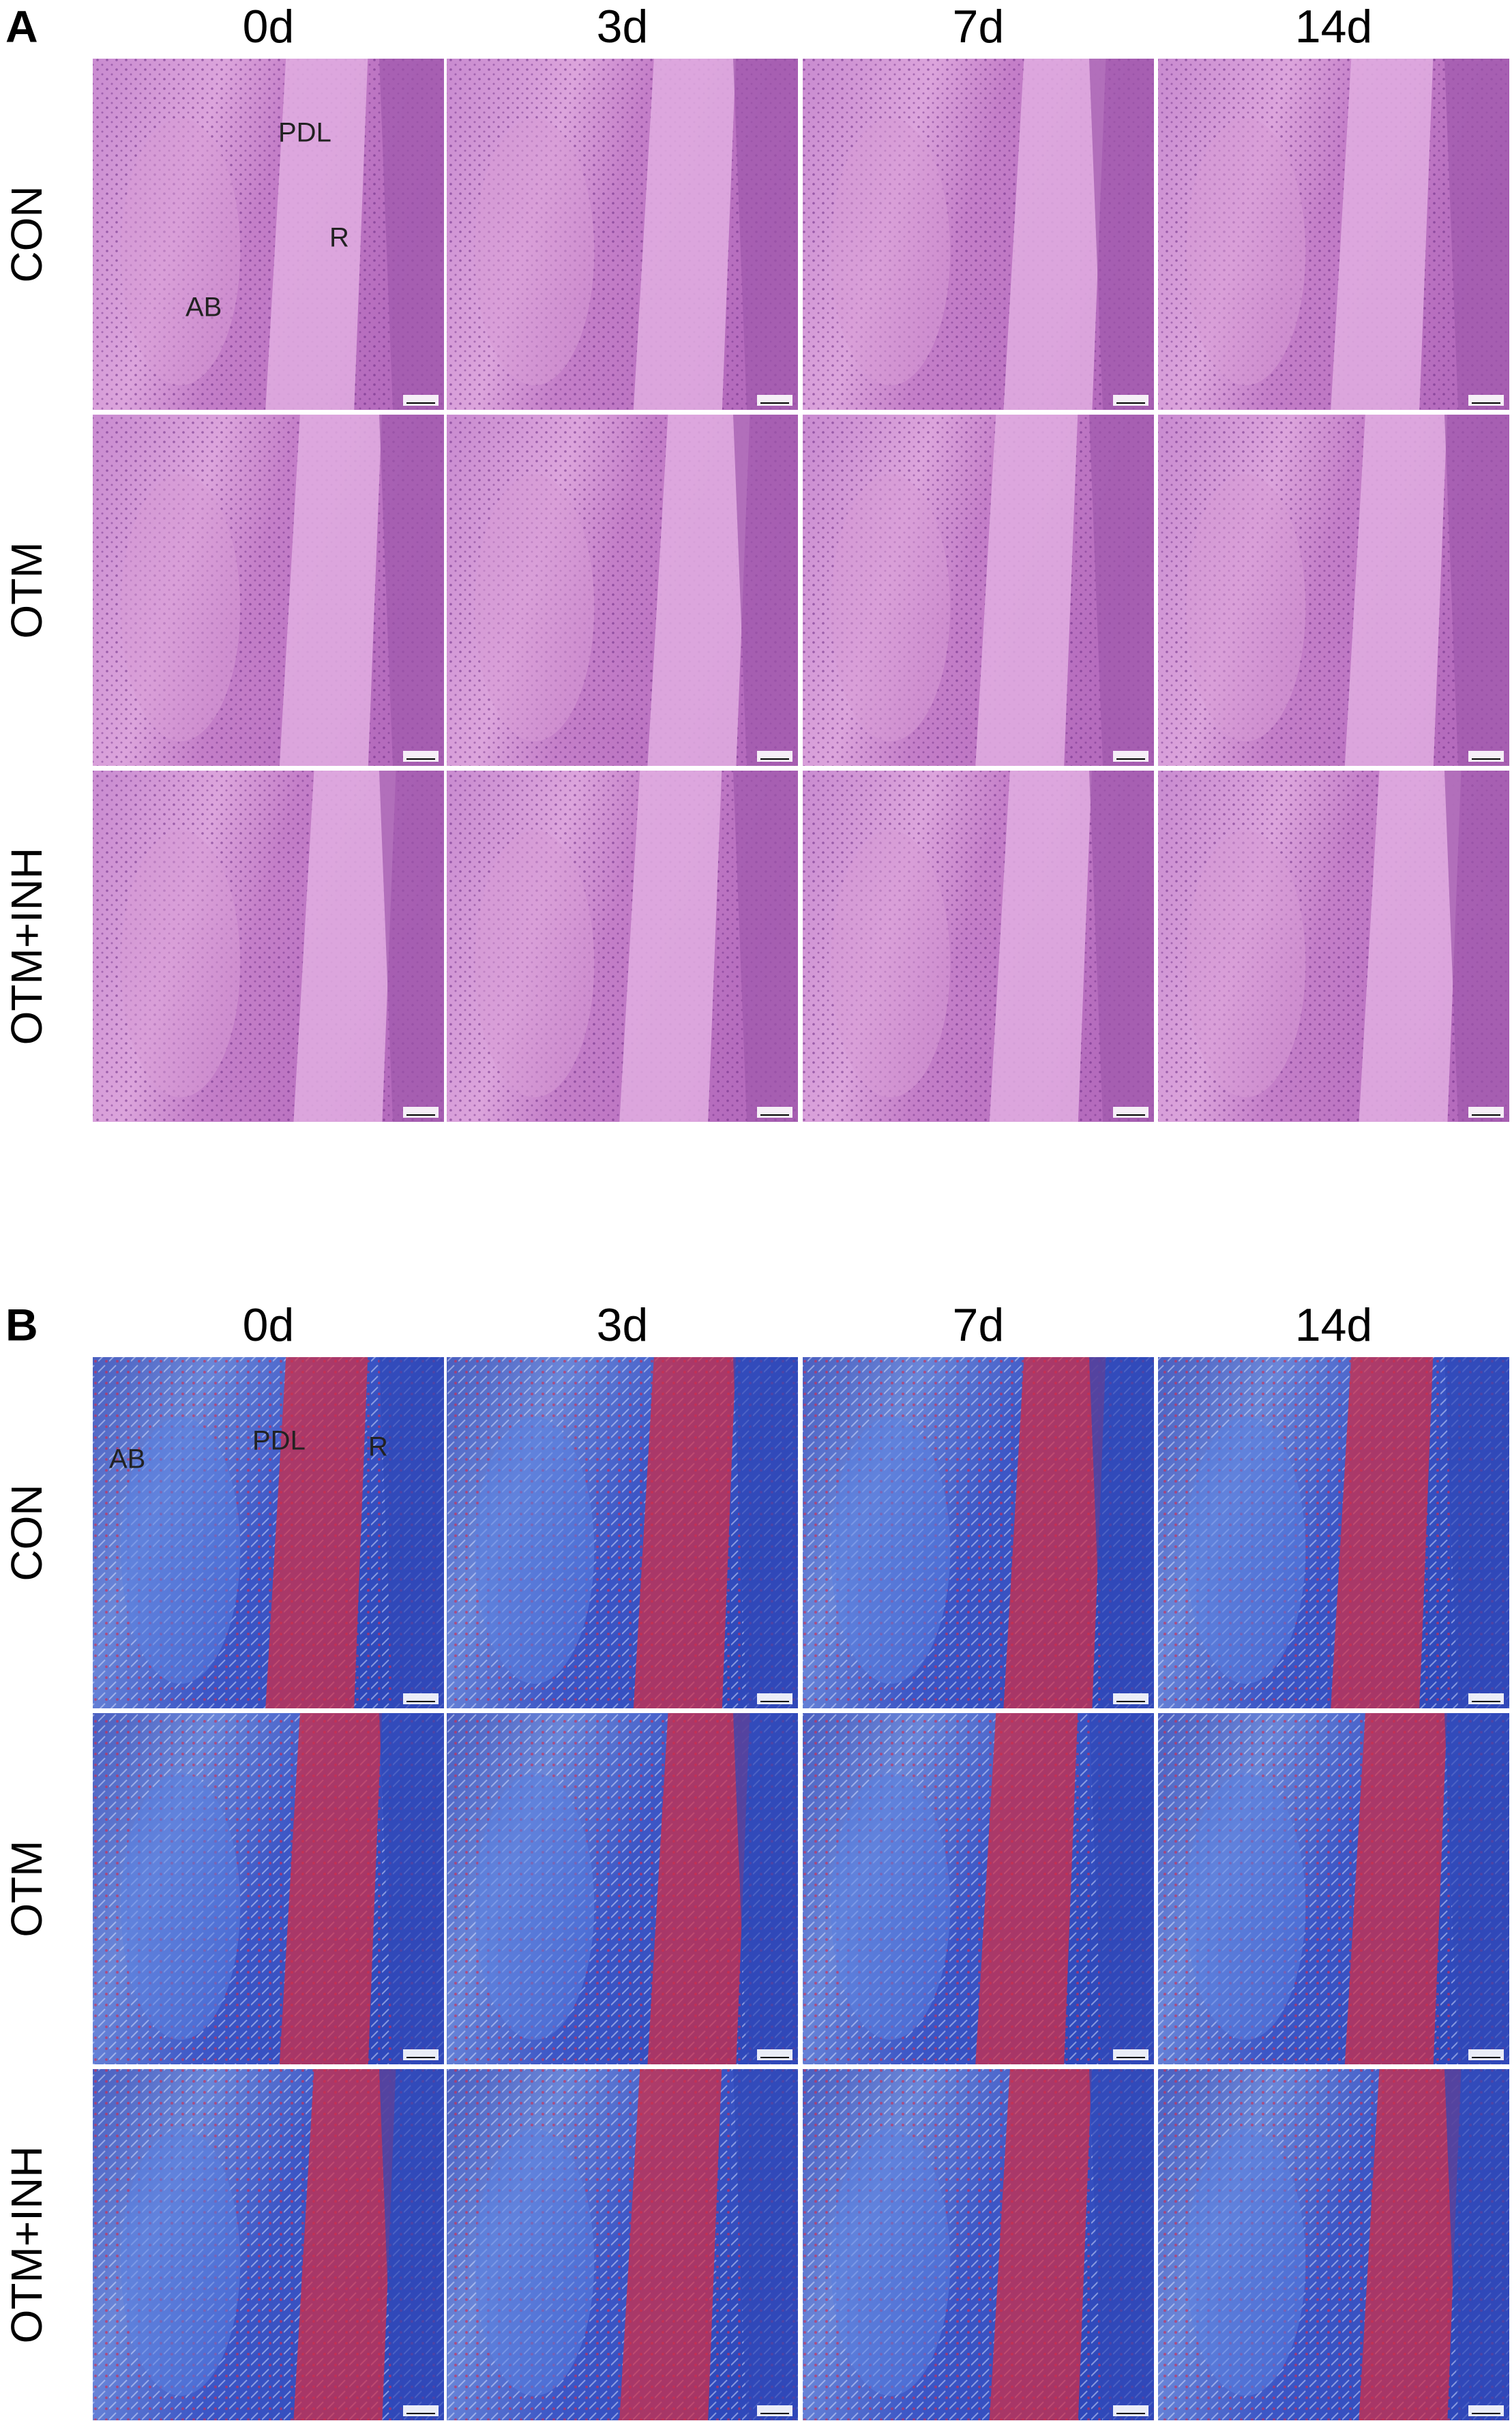 The width and height of the screenshot is (1512, 2421). What do you see at coordinates (26, 589) in the screenshot?
I see `row-label: OTM` at bounding box center [26, 589].